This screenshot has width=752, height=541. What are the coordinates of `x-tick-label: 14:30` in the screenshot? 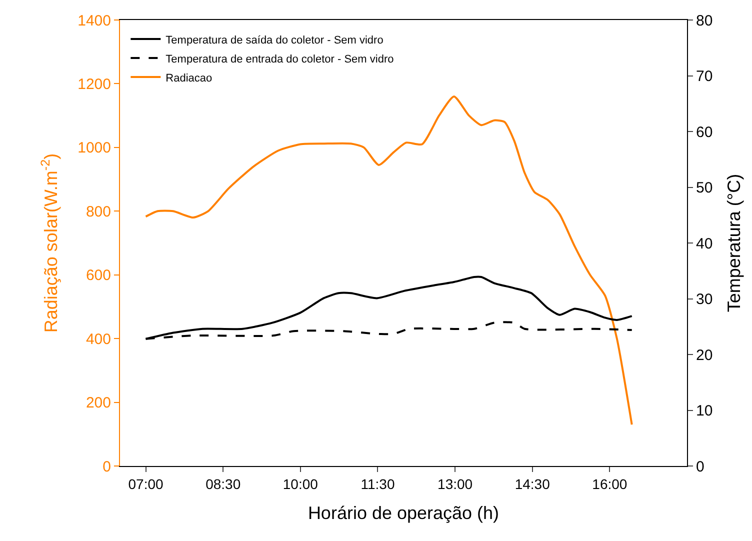 It's located at (532, 484).